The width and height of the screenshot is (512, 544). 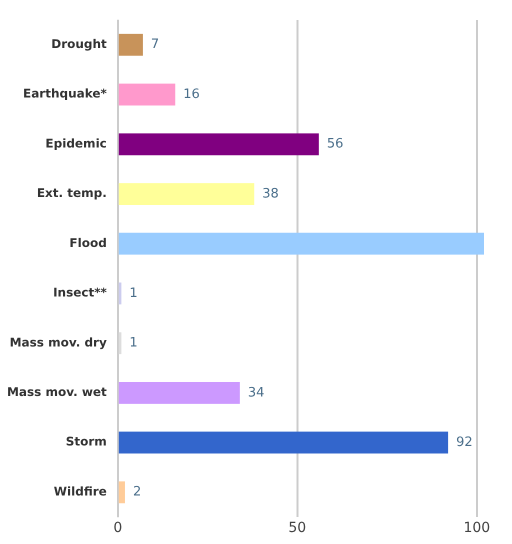 What do you see at coordinates (137, 492) in the screenshot?
I see `data-label: 2` at bounding box center [137, 492].